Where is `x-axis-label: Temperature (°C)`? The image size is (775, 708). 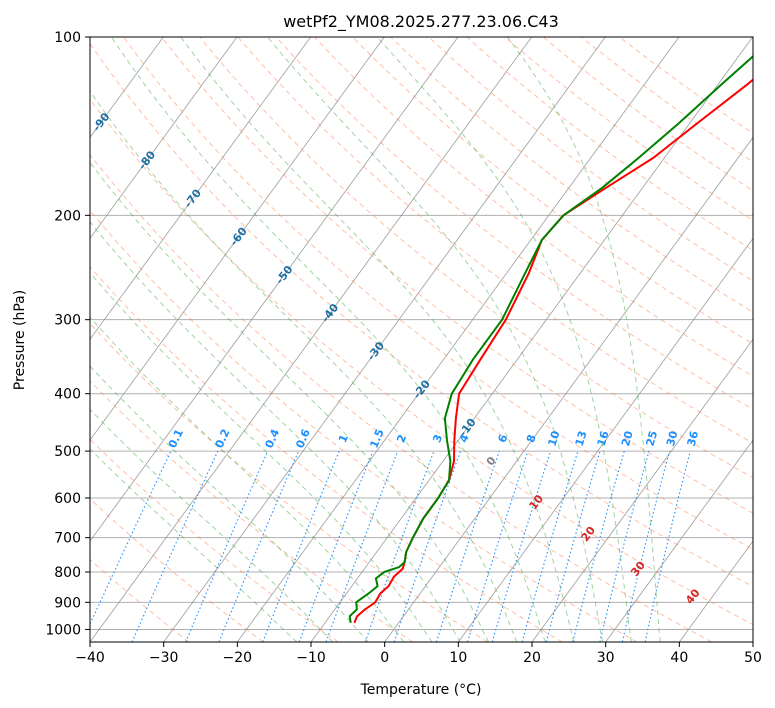
x-axis-label: Temperature (°C) is located at coordinates (421, 690).